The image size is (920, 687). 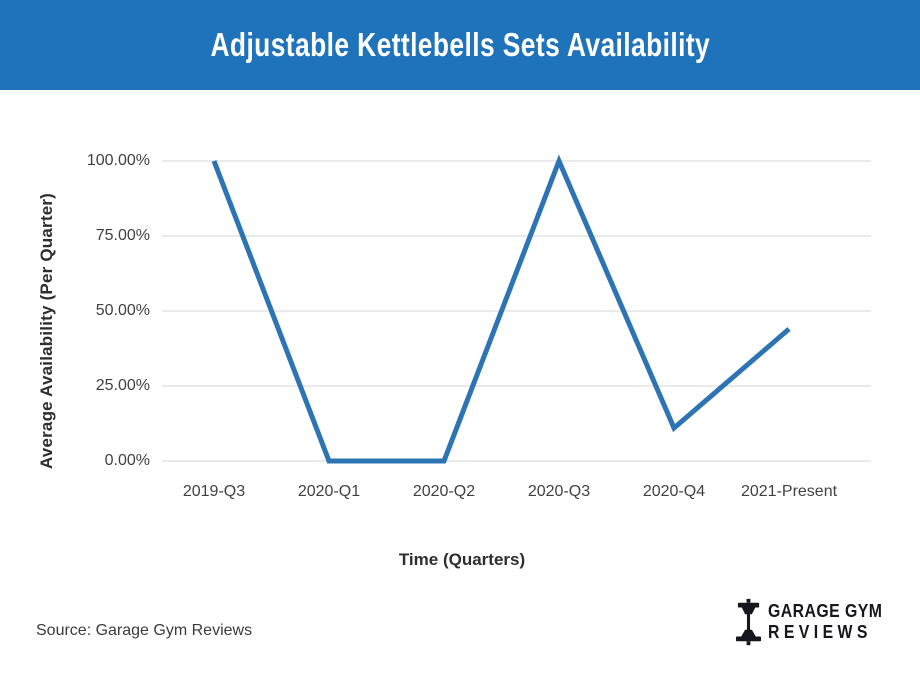 I want to click on y-tick-label: 0.00%, so click(x=127, y=460).